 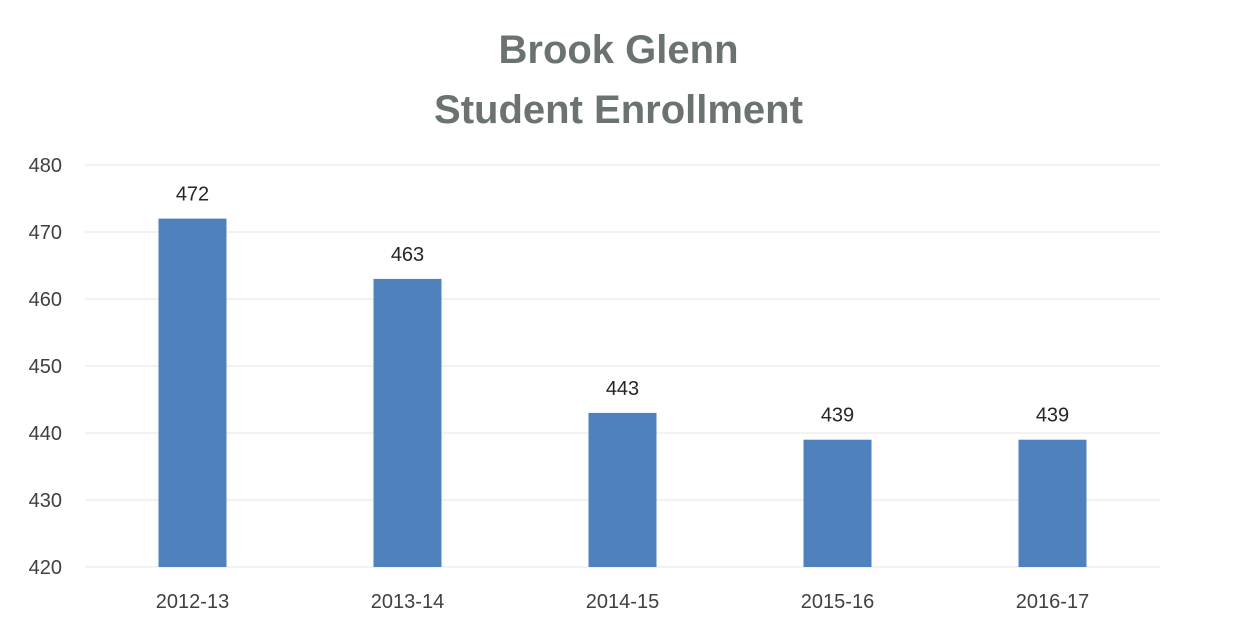 What do you see at coordinates (1052, 602) in the screenshot?
I see `x-tick-label: 2016-17` at bounding box center [1052, 602].